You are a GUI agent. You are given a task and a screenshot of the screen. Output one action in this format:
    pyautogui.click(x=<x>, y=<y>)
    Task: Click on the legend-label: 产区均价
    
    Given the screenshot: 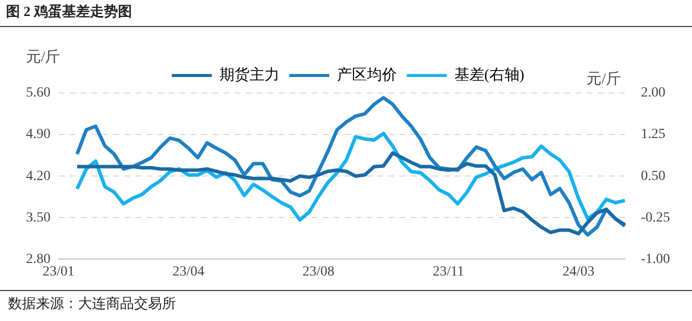 What is the action you would take?
    pyautogui.click(x=366, y=75)
    